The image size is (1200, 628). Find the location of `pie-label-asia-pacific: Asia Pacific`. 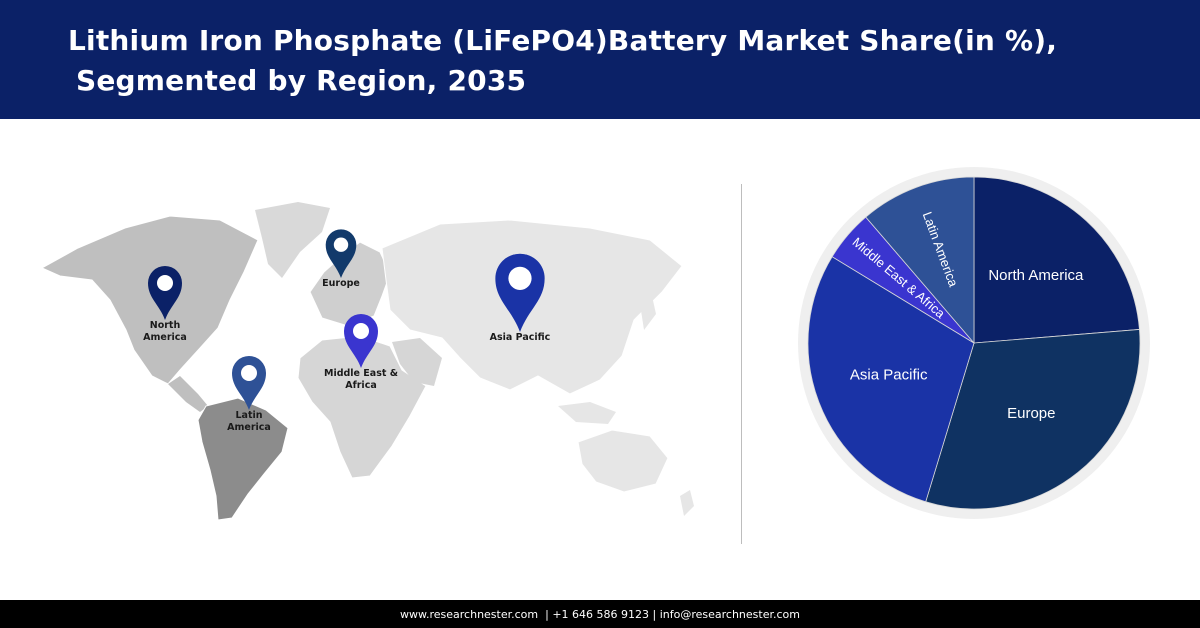

pie-label-asia-pacific: Asia Pacific is located at coordinates (889, 375).